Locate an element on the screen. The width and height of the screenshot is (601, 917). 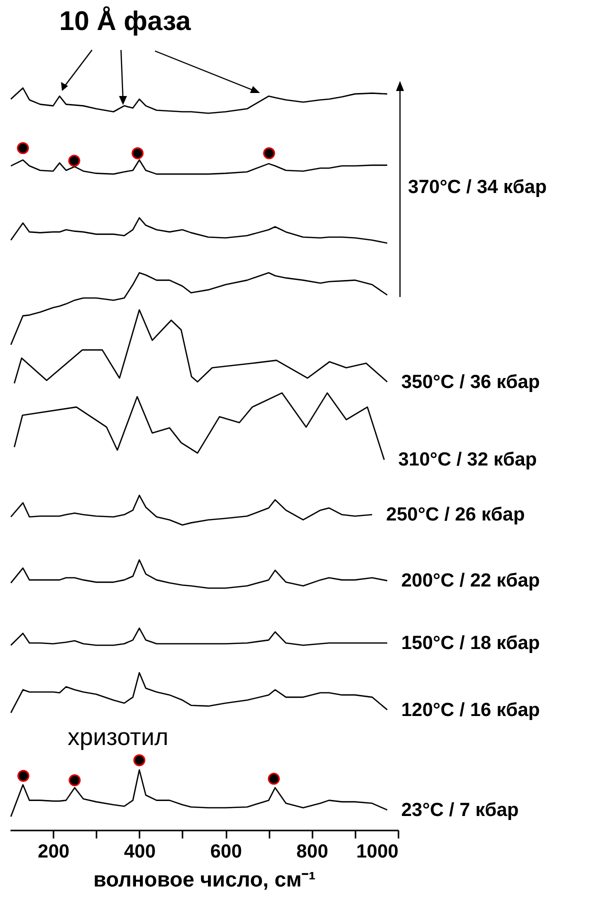
x-axis-title: волновое число, см⁻¹ is located at coordinates (204, 880).